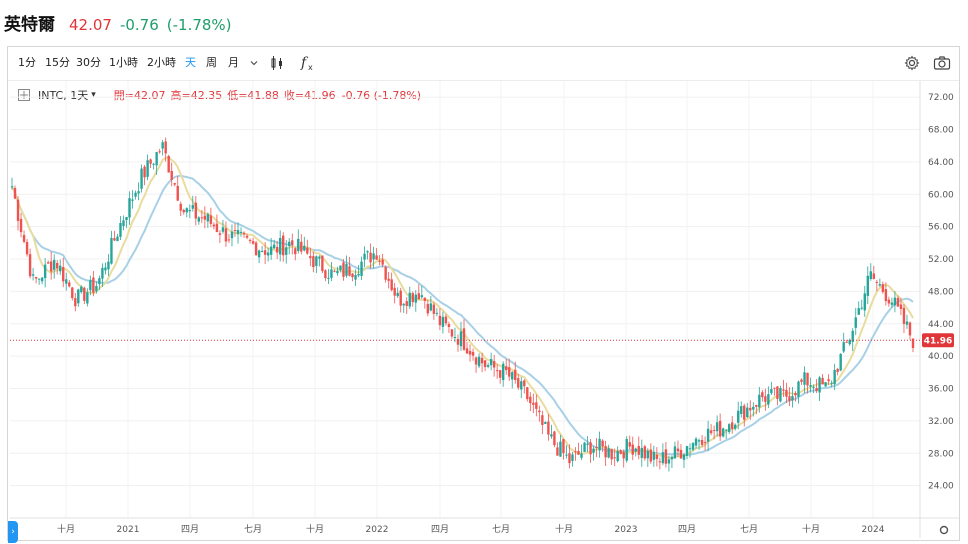 Image resolution: width=968 pixels, height=544 pixels. What do you see at coordinates (310, 67) in the screenshot?
I see `svg-text: x` at bounding box center [310, 67].